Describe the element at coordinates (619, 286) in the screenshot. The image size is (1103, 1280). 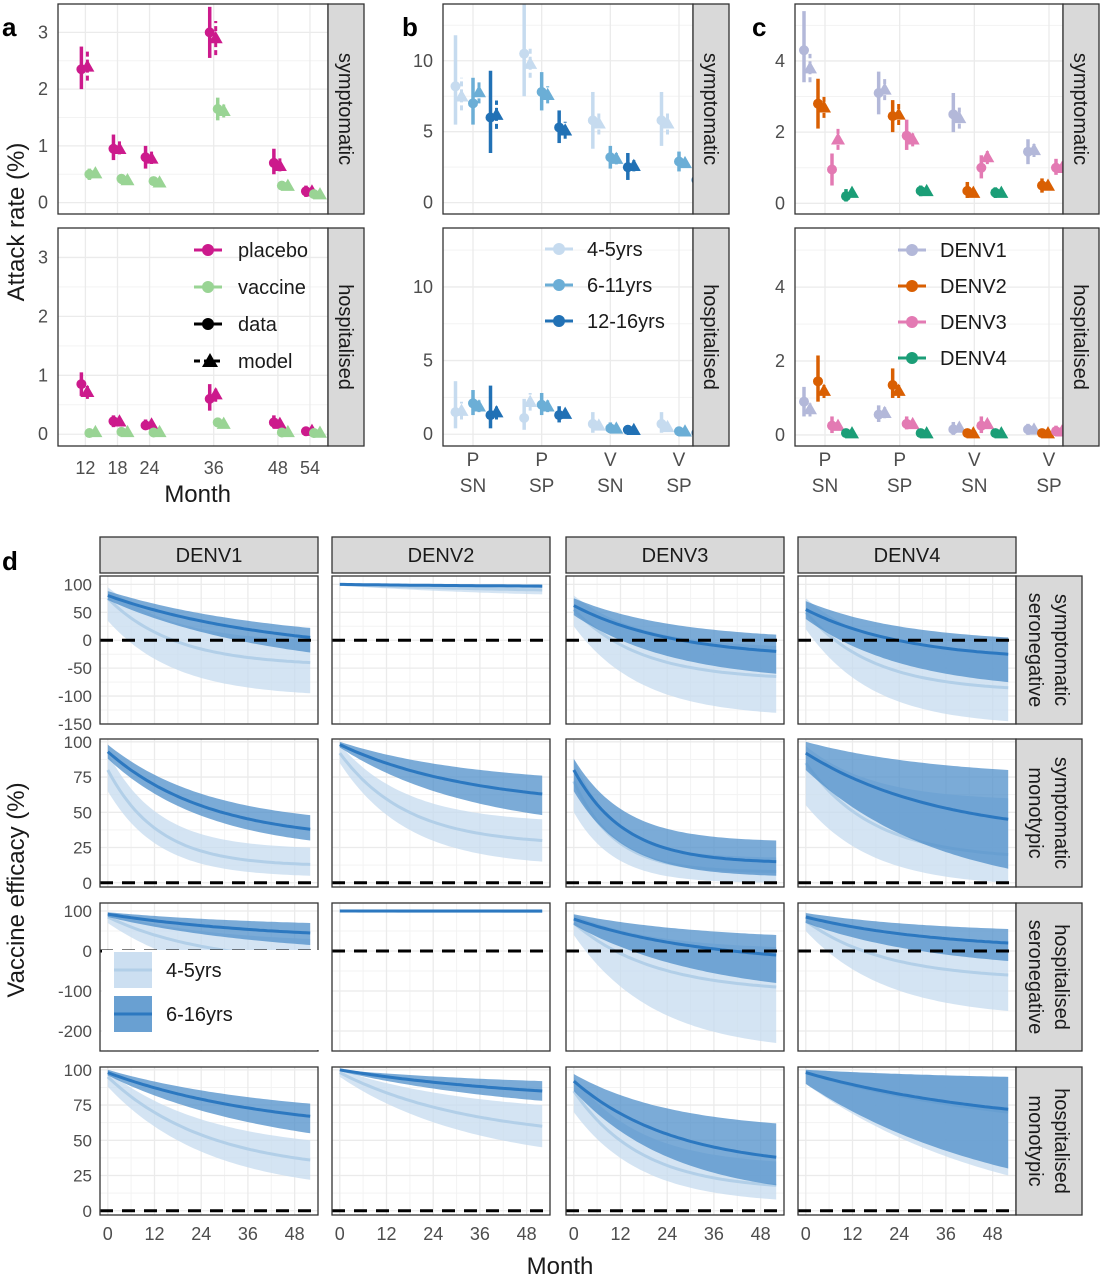
I see `legend-label: 6-11yrs` at that location.